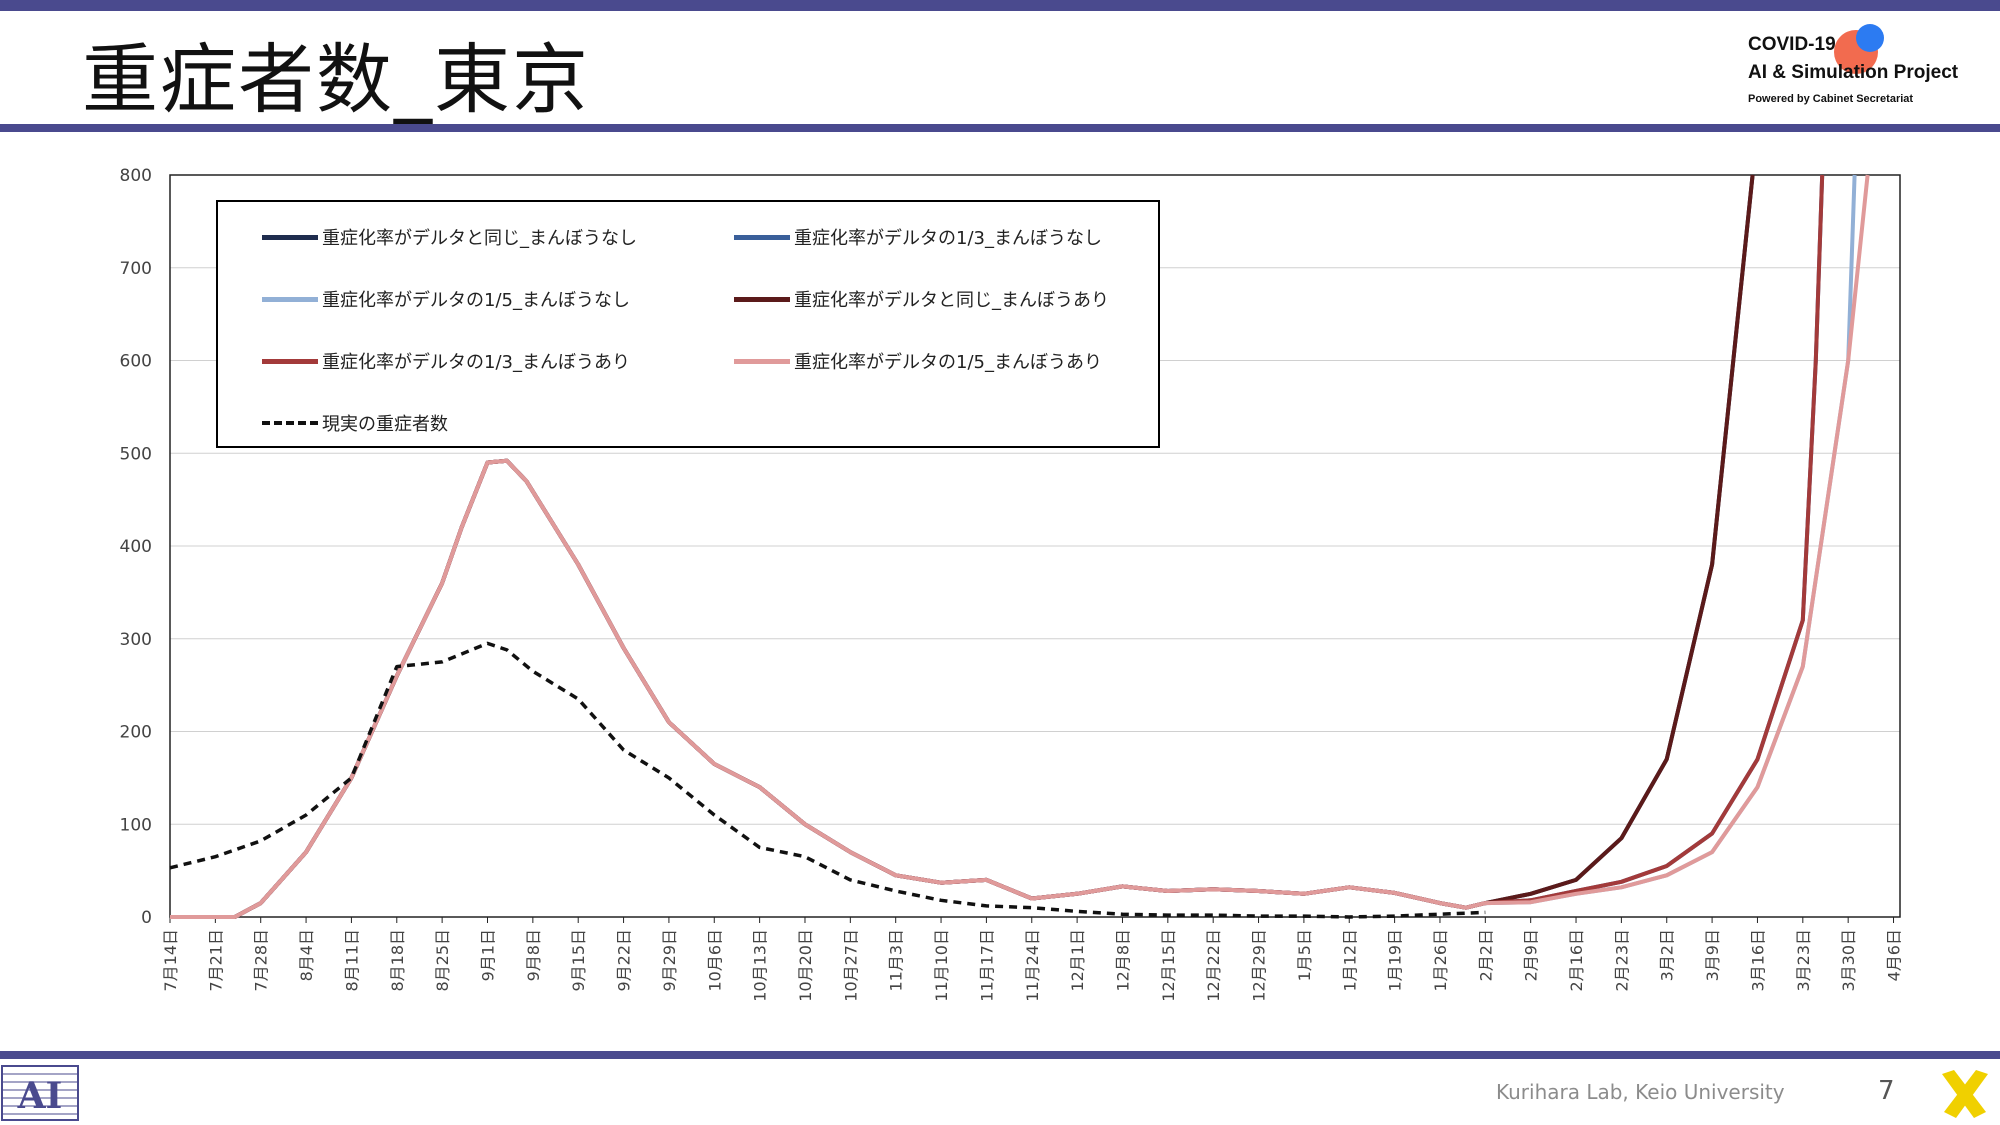  Describe the element at coordinates (136, 547) in the screenshot. I see `y-tick-label: 400` at that location.